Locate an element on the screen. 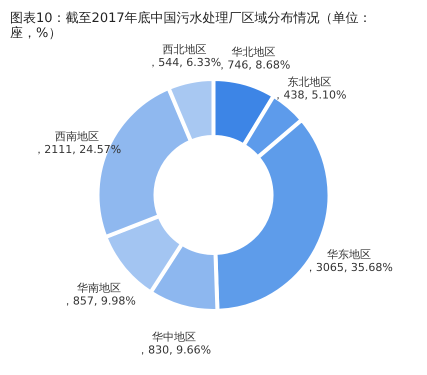 The height and width of the screenshot is (375, 427). slice-label: 华东地区 is located at coordinates (348, 254).